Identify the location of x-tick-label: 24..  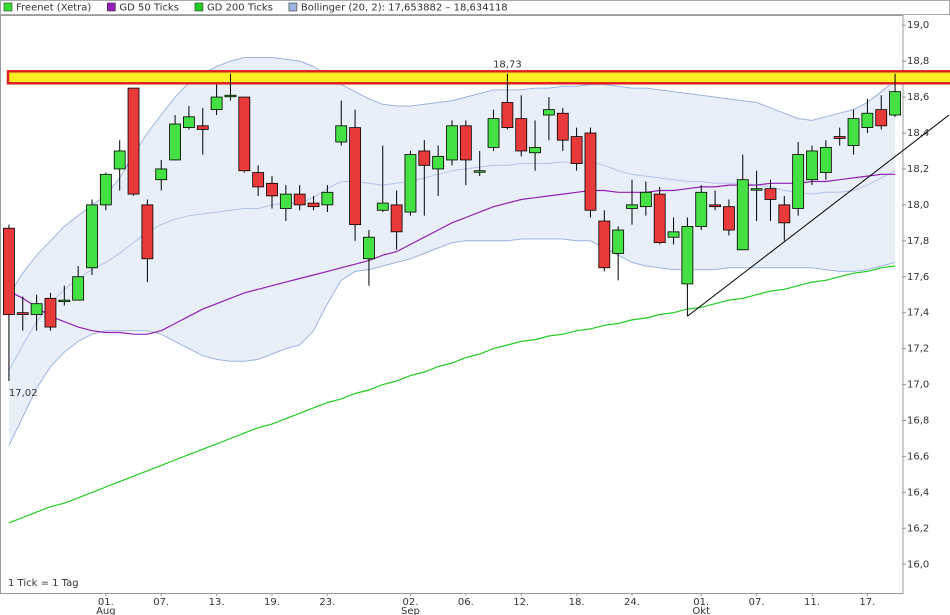
(632, 602).